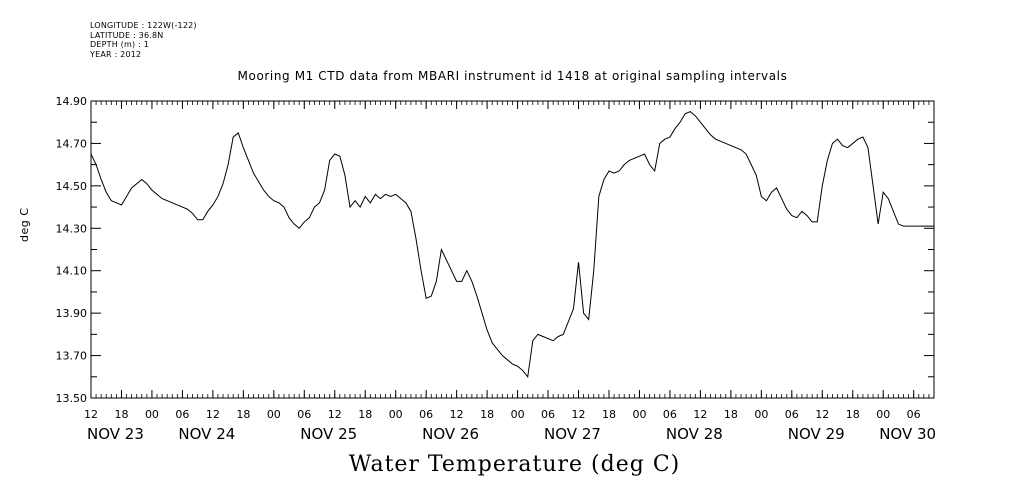 Image resolution: width=1009 pixels, height=504 pixels. Describe the element at coordinates (907, 434) in the screenshot. I see `x-day-label: NOV 30` at that location.